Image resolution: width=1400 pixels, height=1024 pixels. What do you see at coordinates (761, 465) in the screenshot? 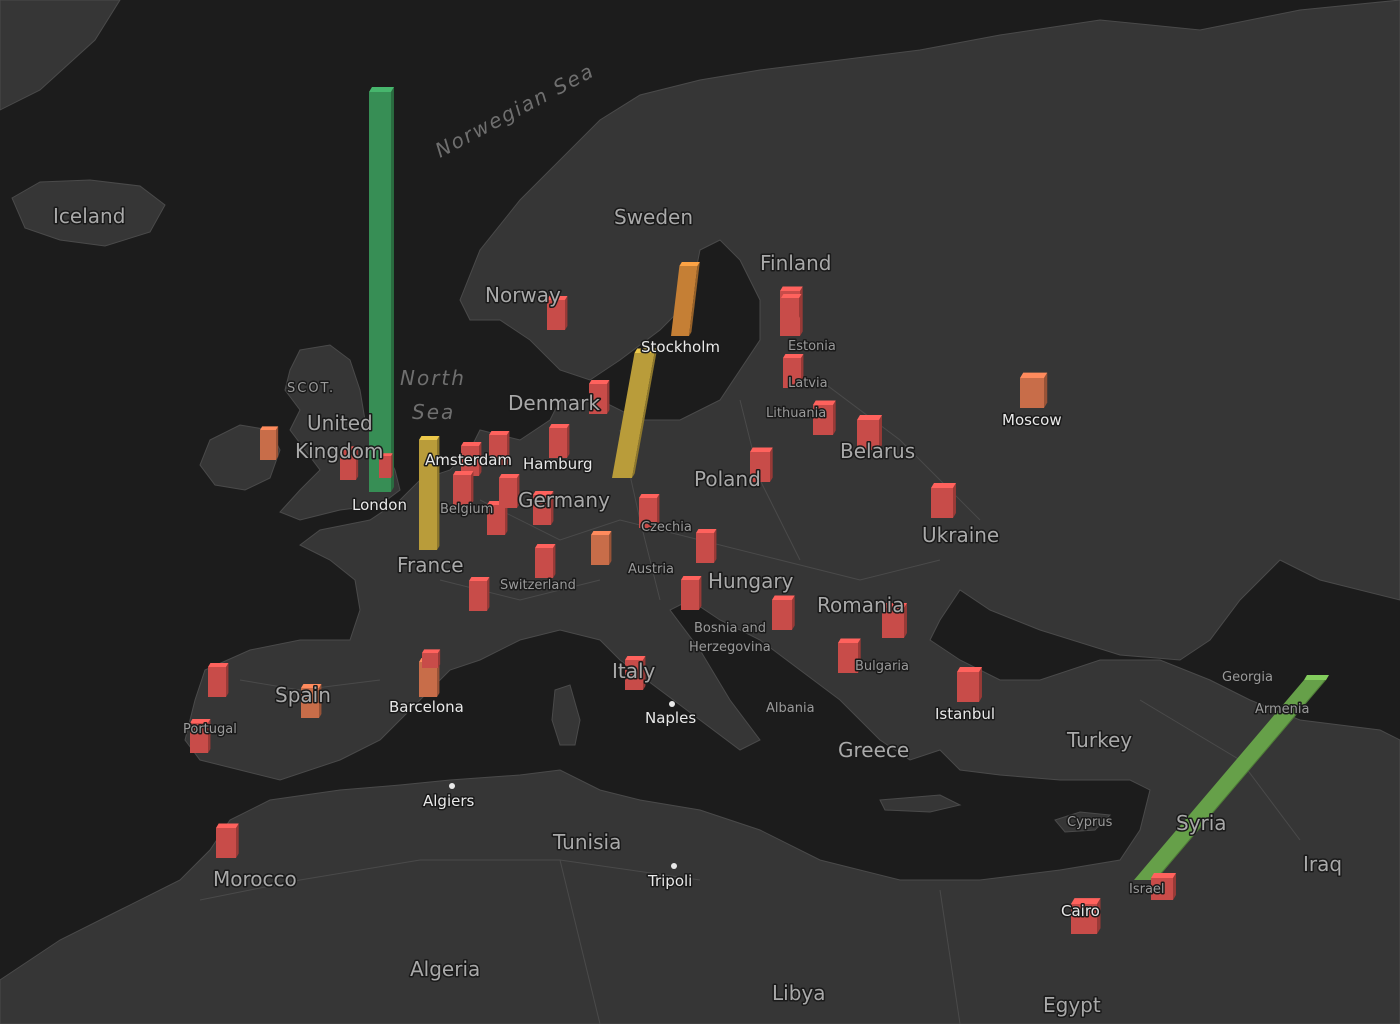
I see `bar-warsaw` at bounding box center [761, 465].